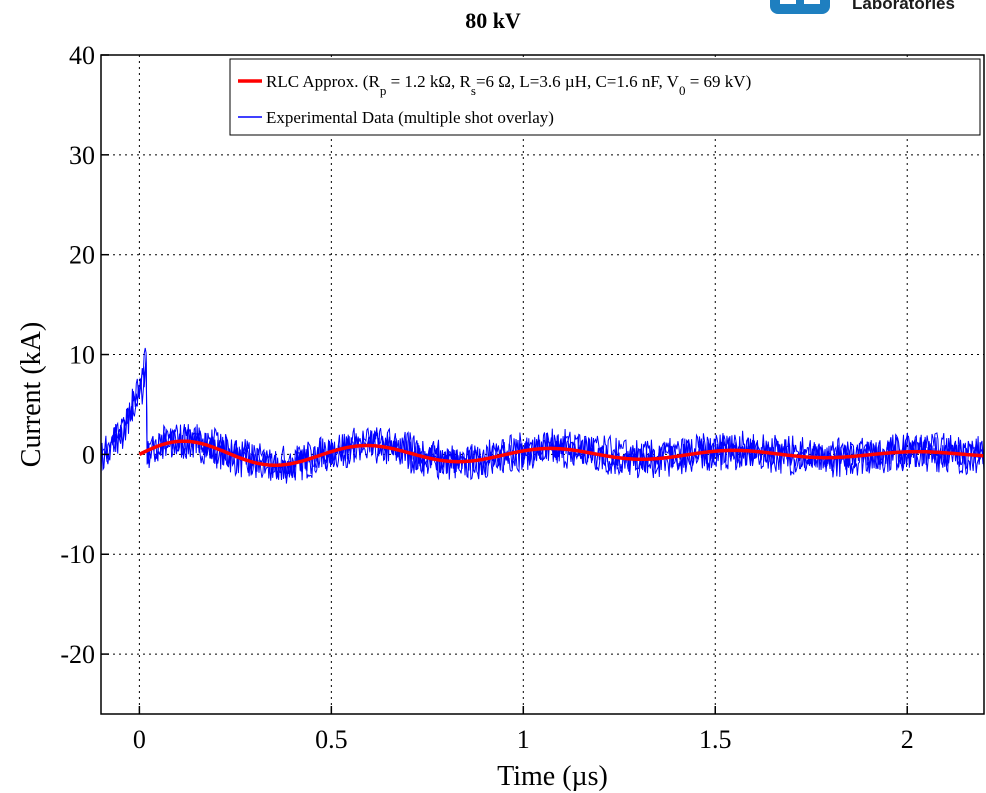 The height and width of the screenshot is (793, 986). What do you see at coordinates (715, 739) in the screenshot?
I see `x-tick-label: 1.5` at bounding box center [715, 739].